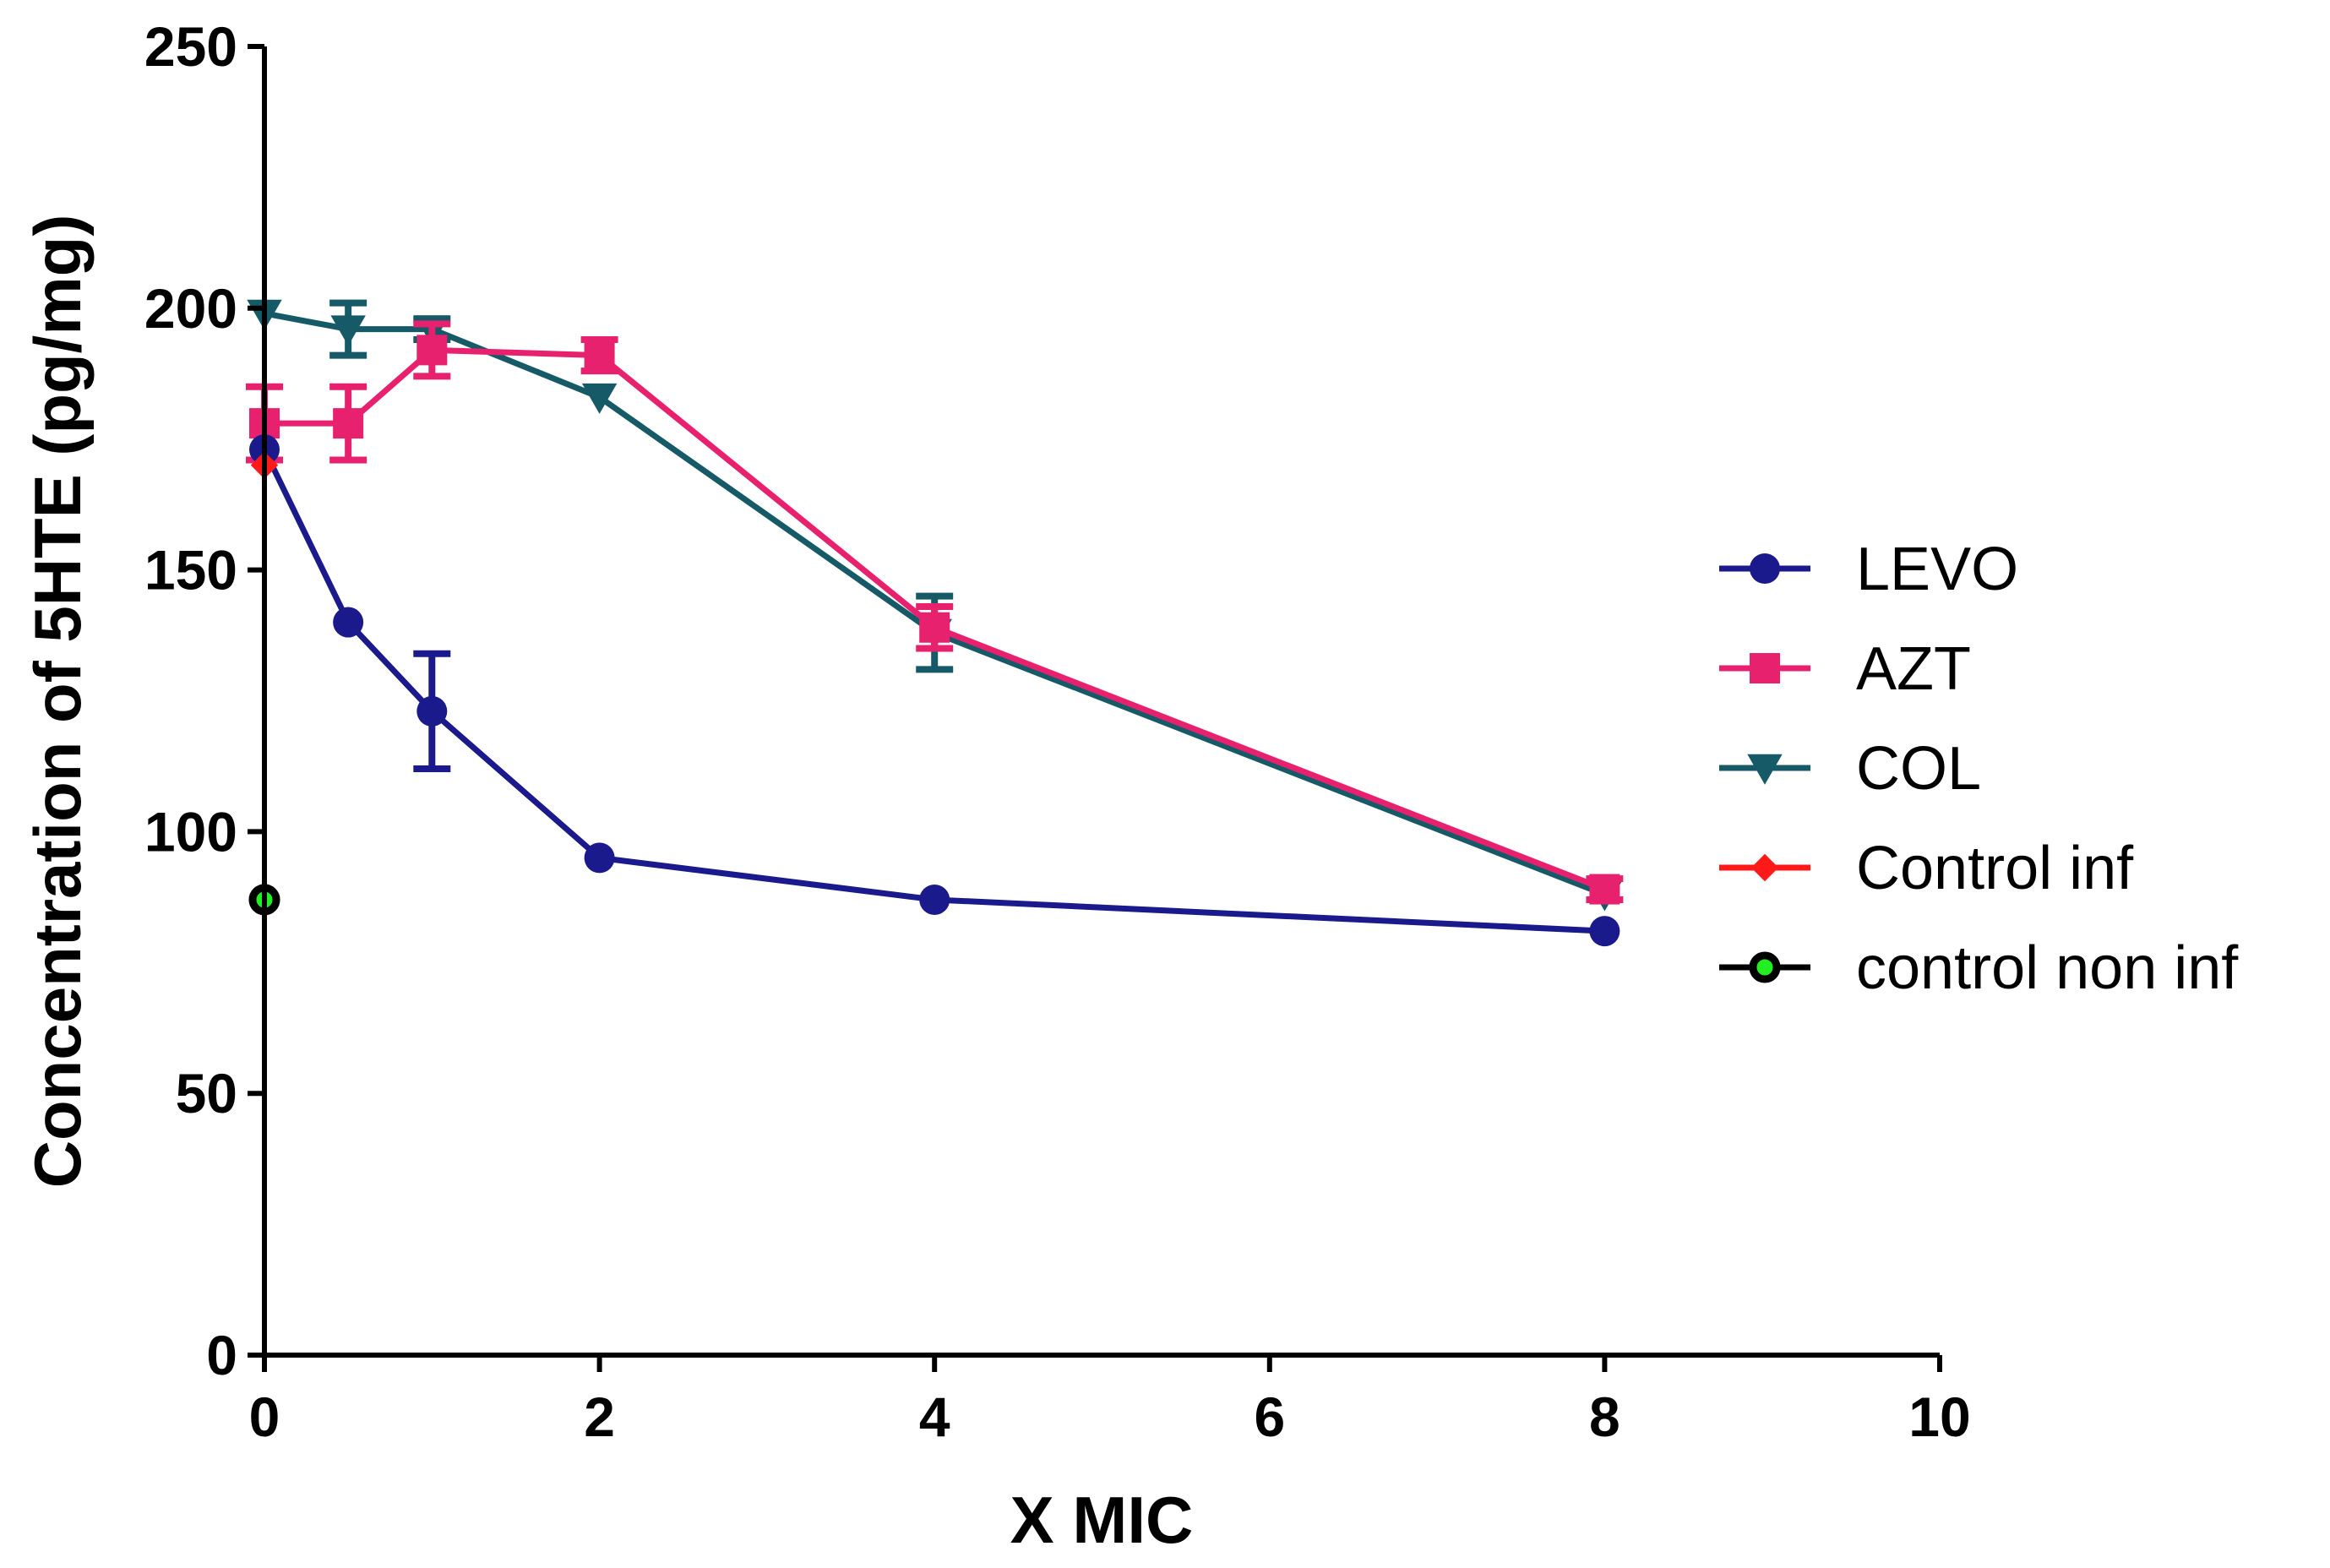 This screenshot has height=1568, width=2330. I want to click on legend-item: Control inf, so click(1926, 868).